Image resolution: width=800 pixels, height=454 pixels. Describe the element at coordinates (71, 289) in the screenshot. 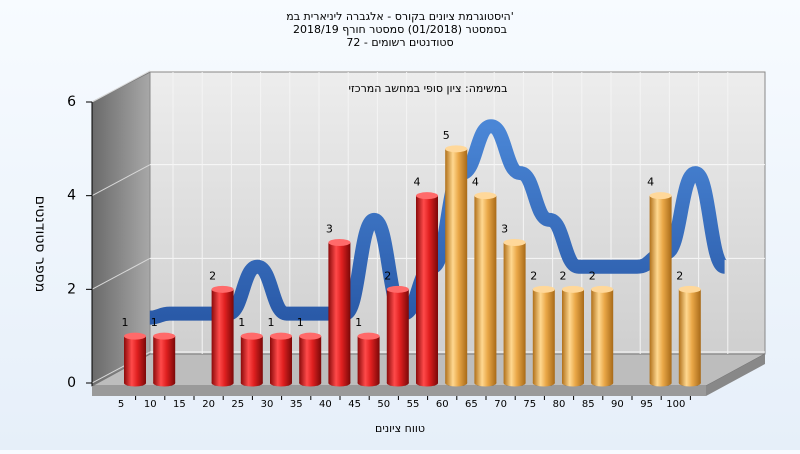

I see `y-tick-label: 2` at that location.